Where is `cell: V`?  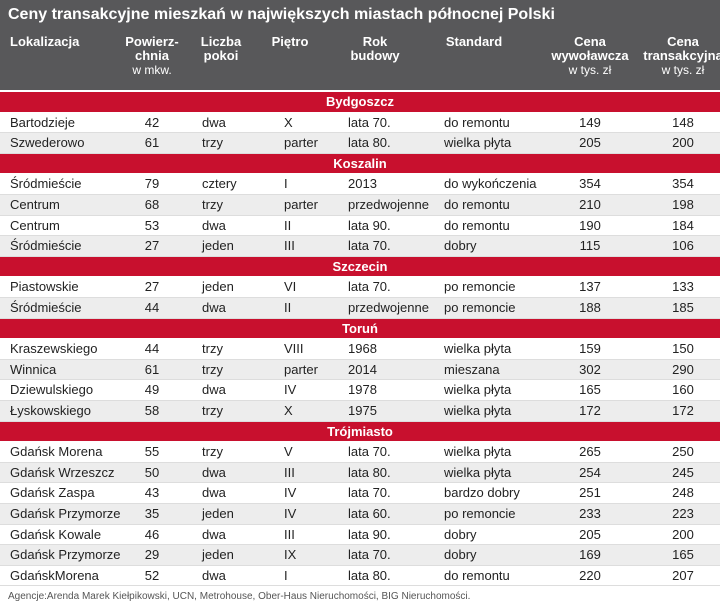 cell: V is located at coordinates (288, 452).